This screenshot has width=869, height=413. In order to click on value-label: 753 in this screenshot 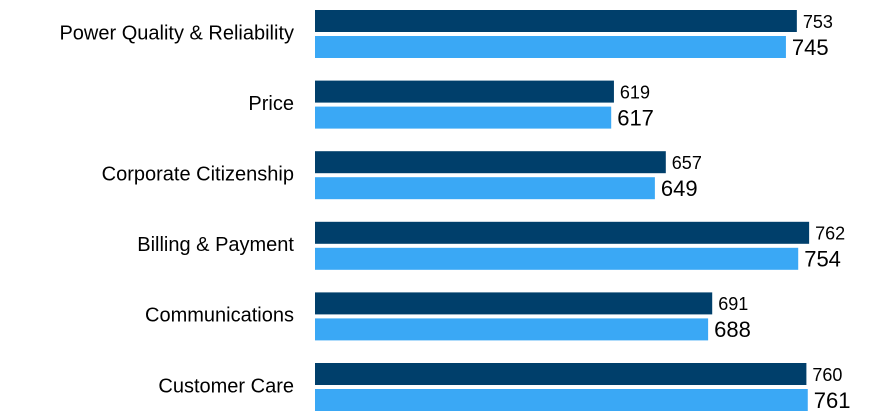, I will do `click(818, 22)`.